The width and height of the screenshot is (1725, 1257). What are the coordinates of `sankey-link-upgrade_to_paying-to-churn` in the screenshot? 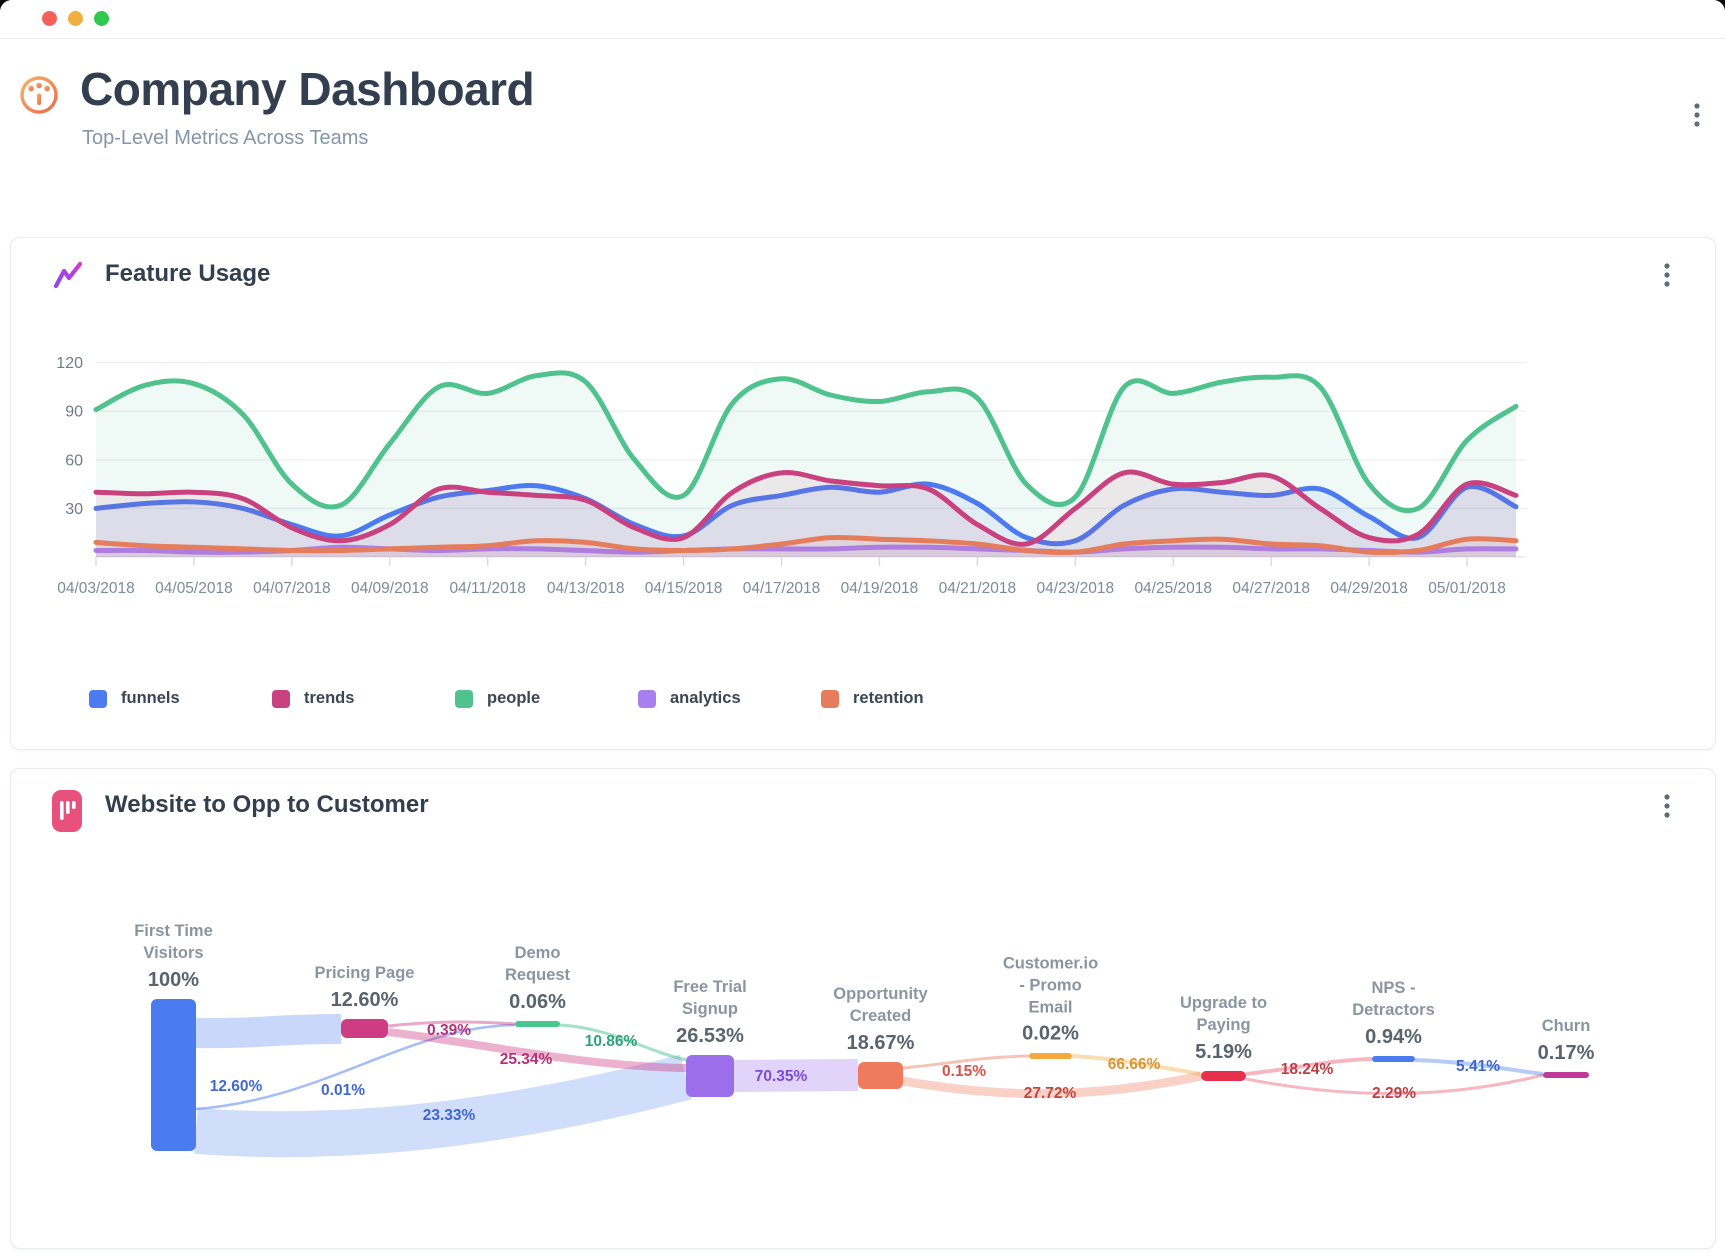 It's located at (1394, 1084).